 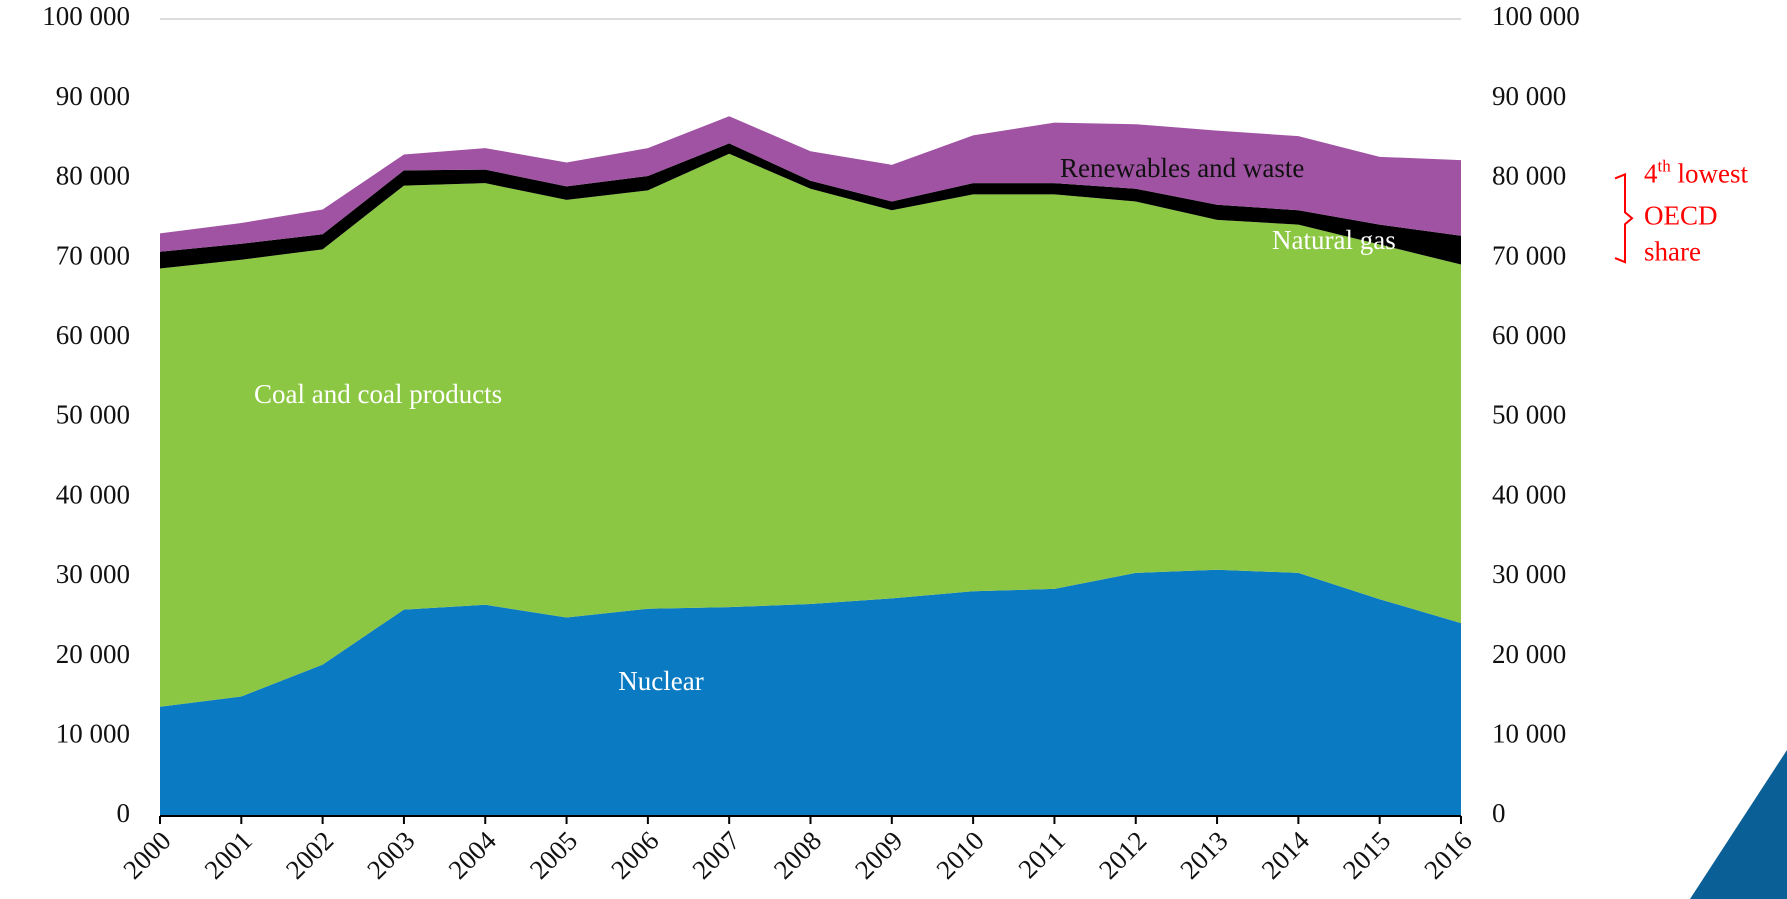 What do you see at coordinates (553, 854) in the screenshot?
I see `x-tick-label: 2005` at bounding box center [553, 854].